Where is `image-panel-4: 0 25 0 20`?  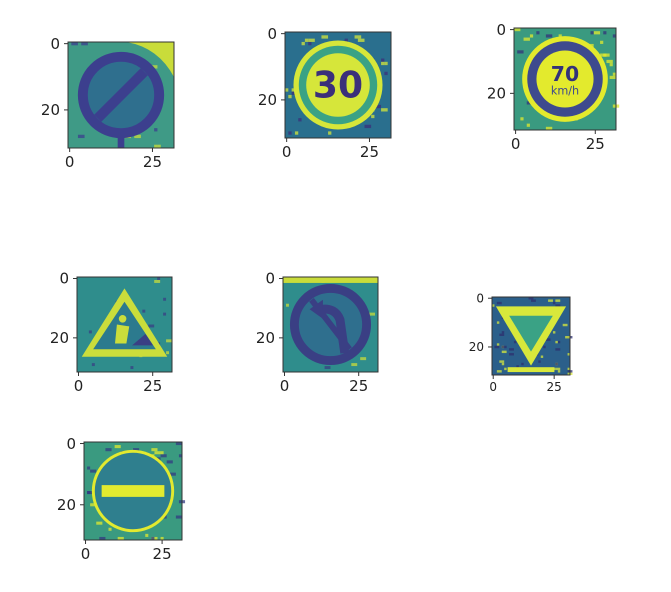
image-panel-4: 0 25 0 20 is located at coordinates (111, 332).